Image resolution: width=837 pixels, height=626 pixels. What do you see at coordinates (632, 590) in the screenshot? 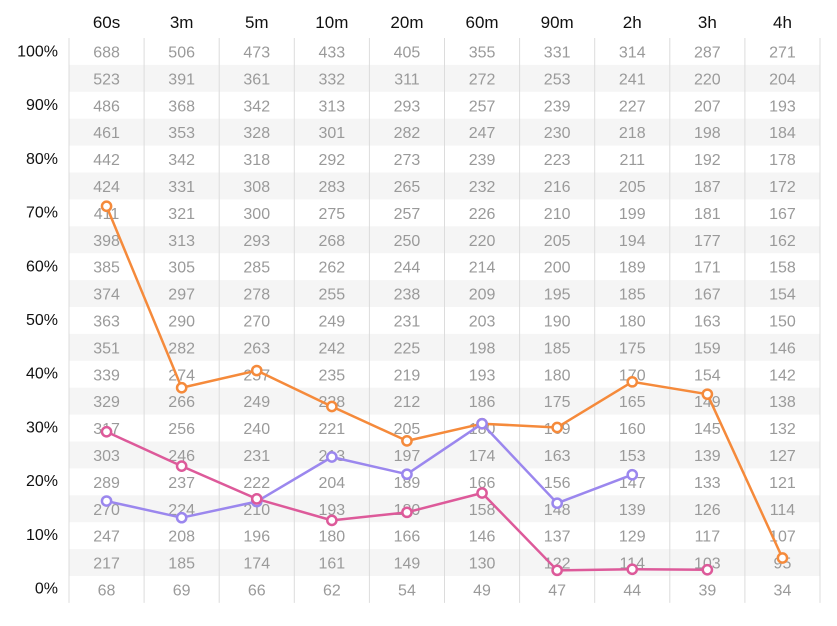
I see `table-cell: 44` at bounding box center [632, 590].